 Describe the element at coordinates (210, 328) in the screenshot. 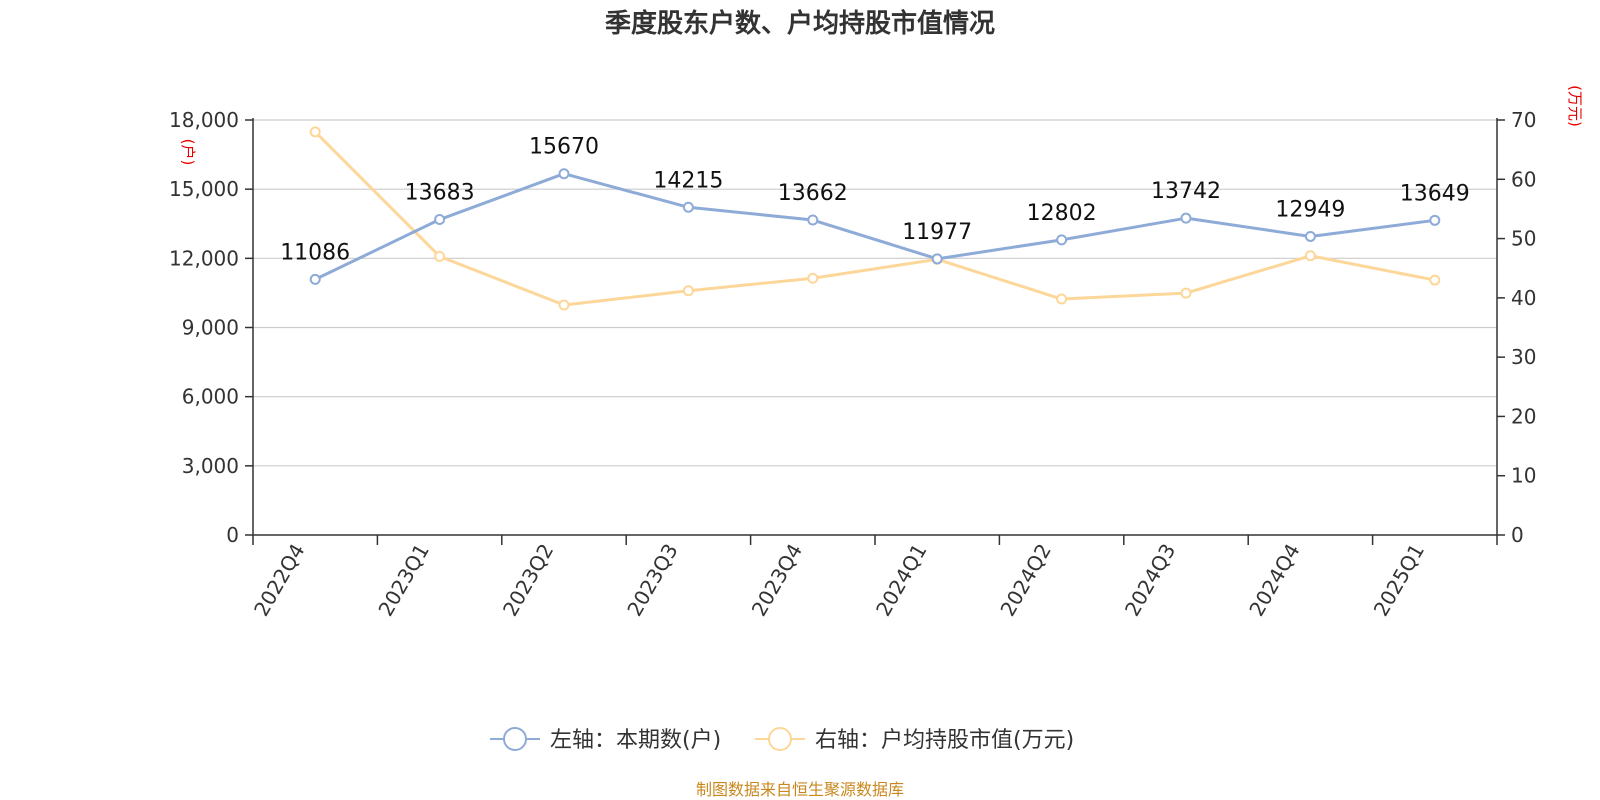

I see `left-tick-label: 9,000` at that location.